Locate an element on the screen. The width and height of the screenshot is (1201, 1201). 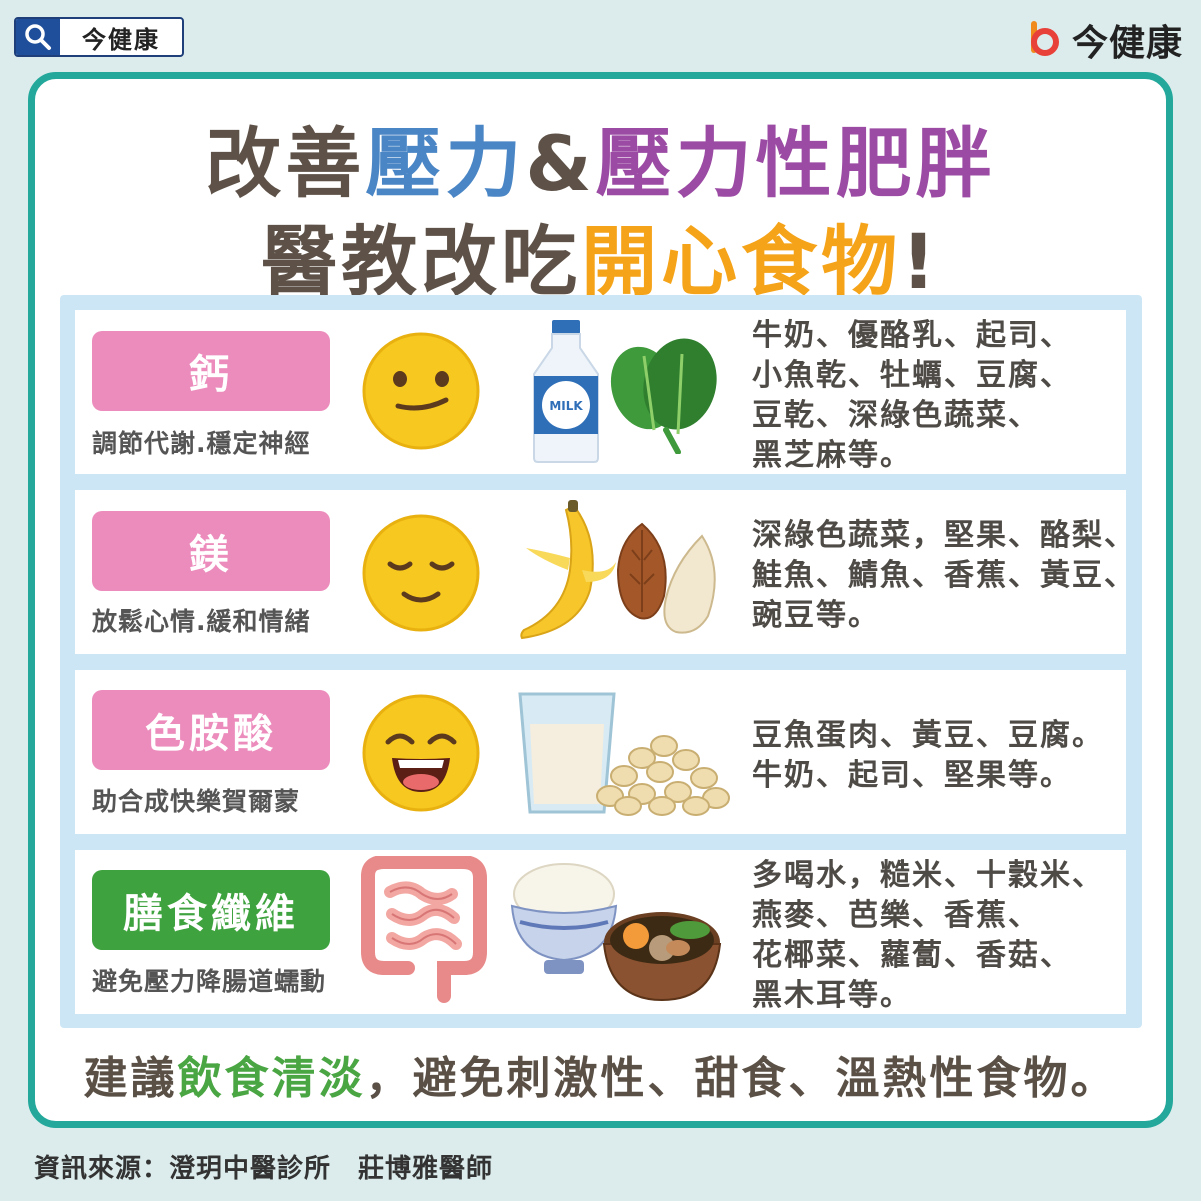
milk-label: MILK is located at coordinates (566, 406).